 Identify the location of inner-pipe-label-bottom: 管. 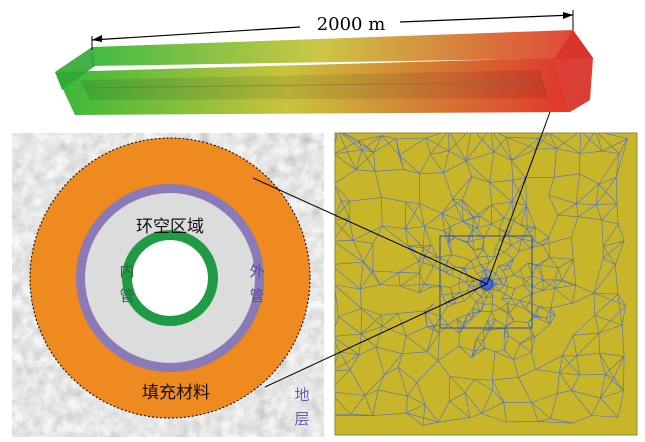
(126, 296).